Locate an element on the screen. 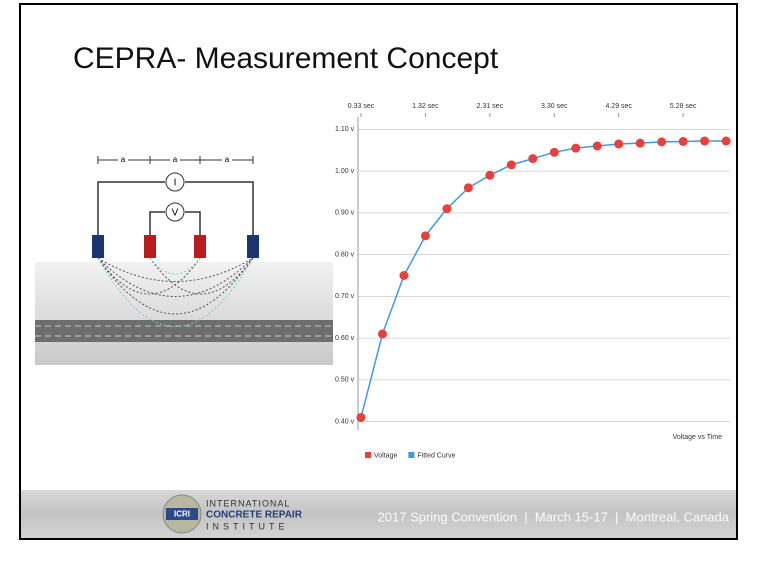 The image size is (758, 567). voltmeter is located at coordinates (175, 212).